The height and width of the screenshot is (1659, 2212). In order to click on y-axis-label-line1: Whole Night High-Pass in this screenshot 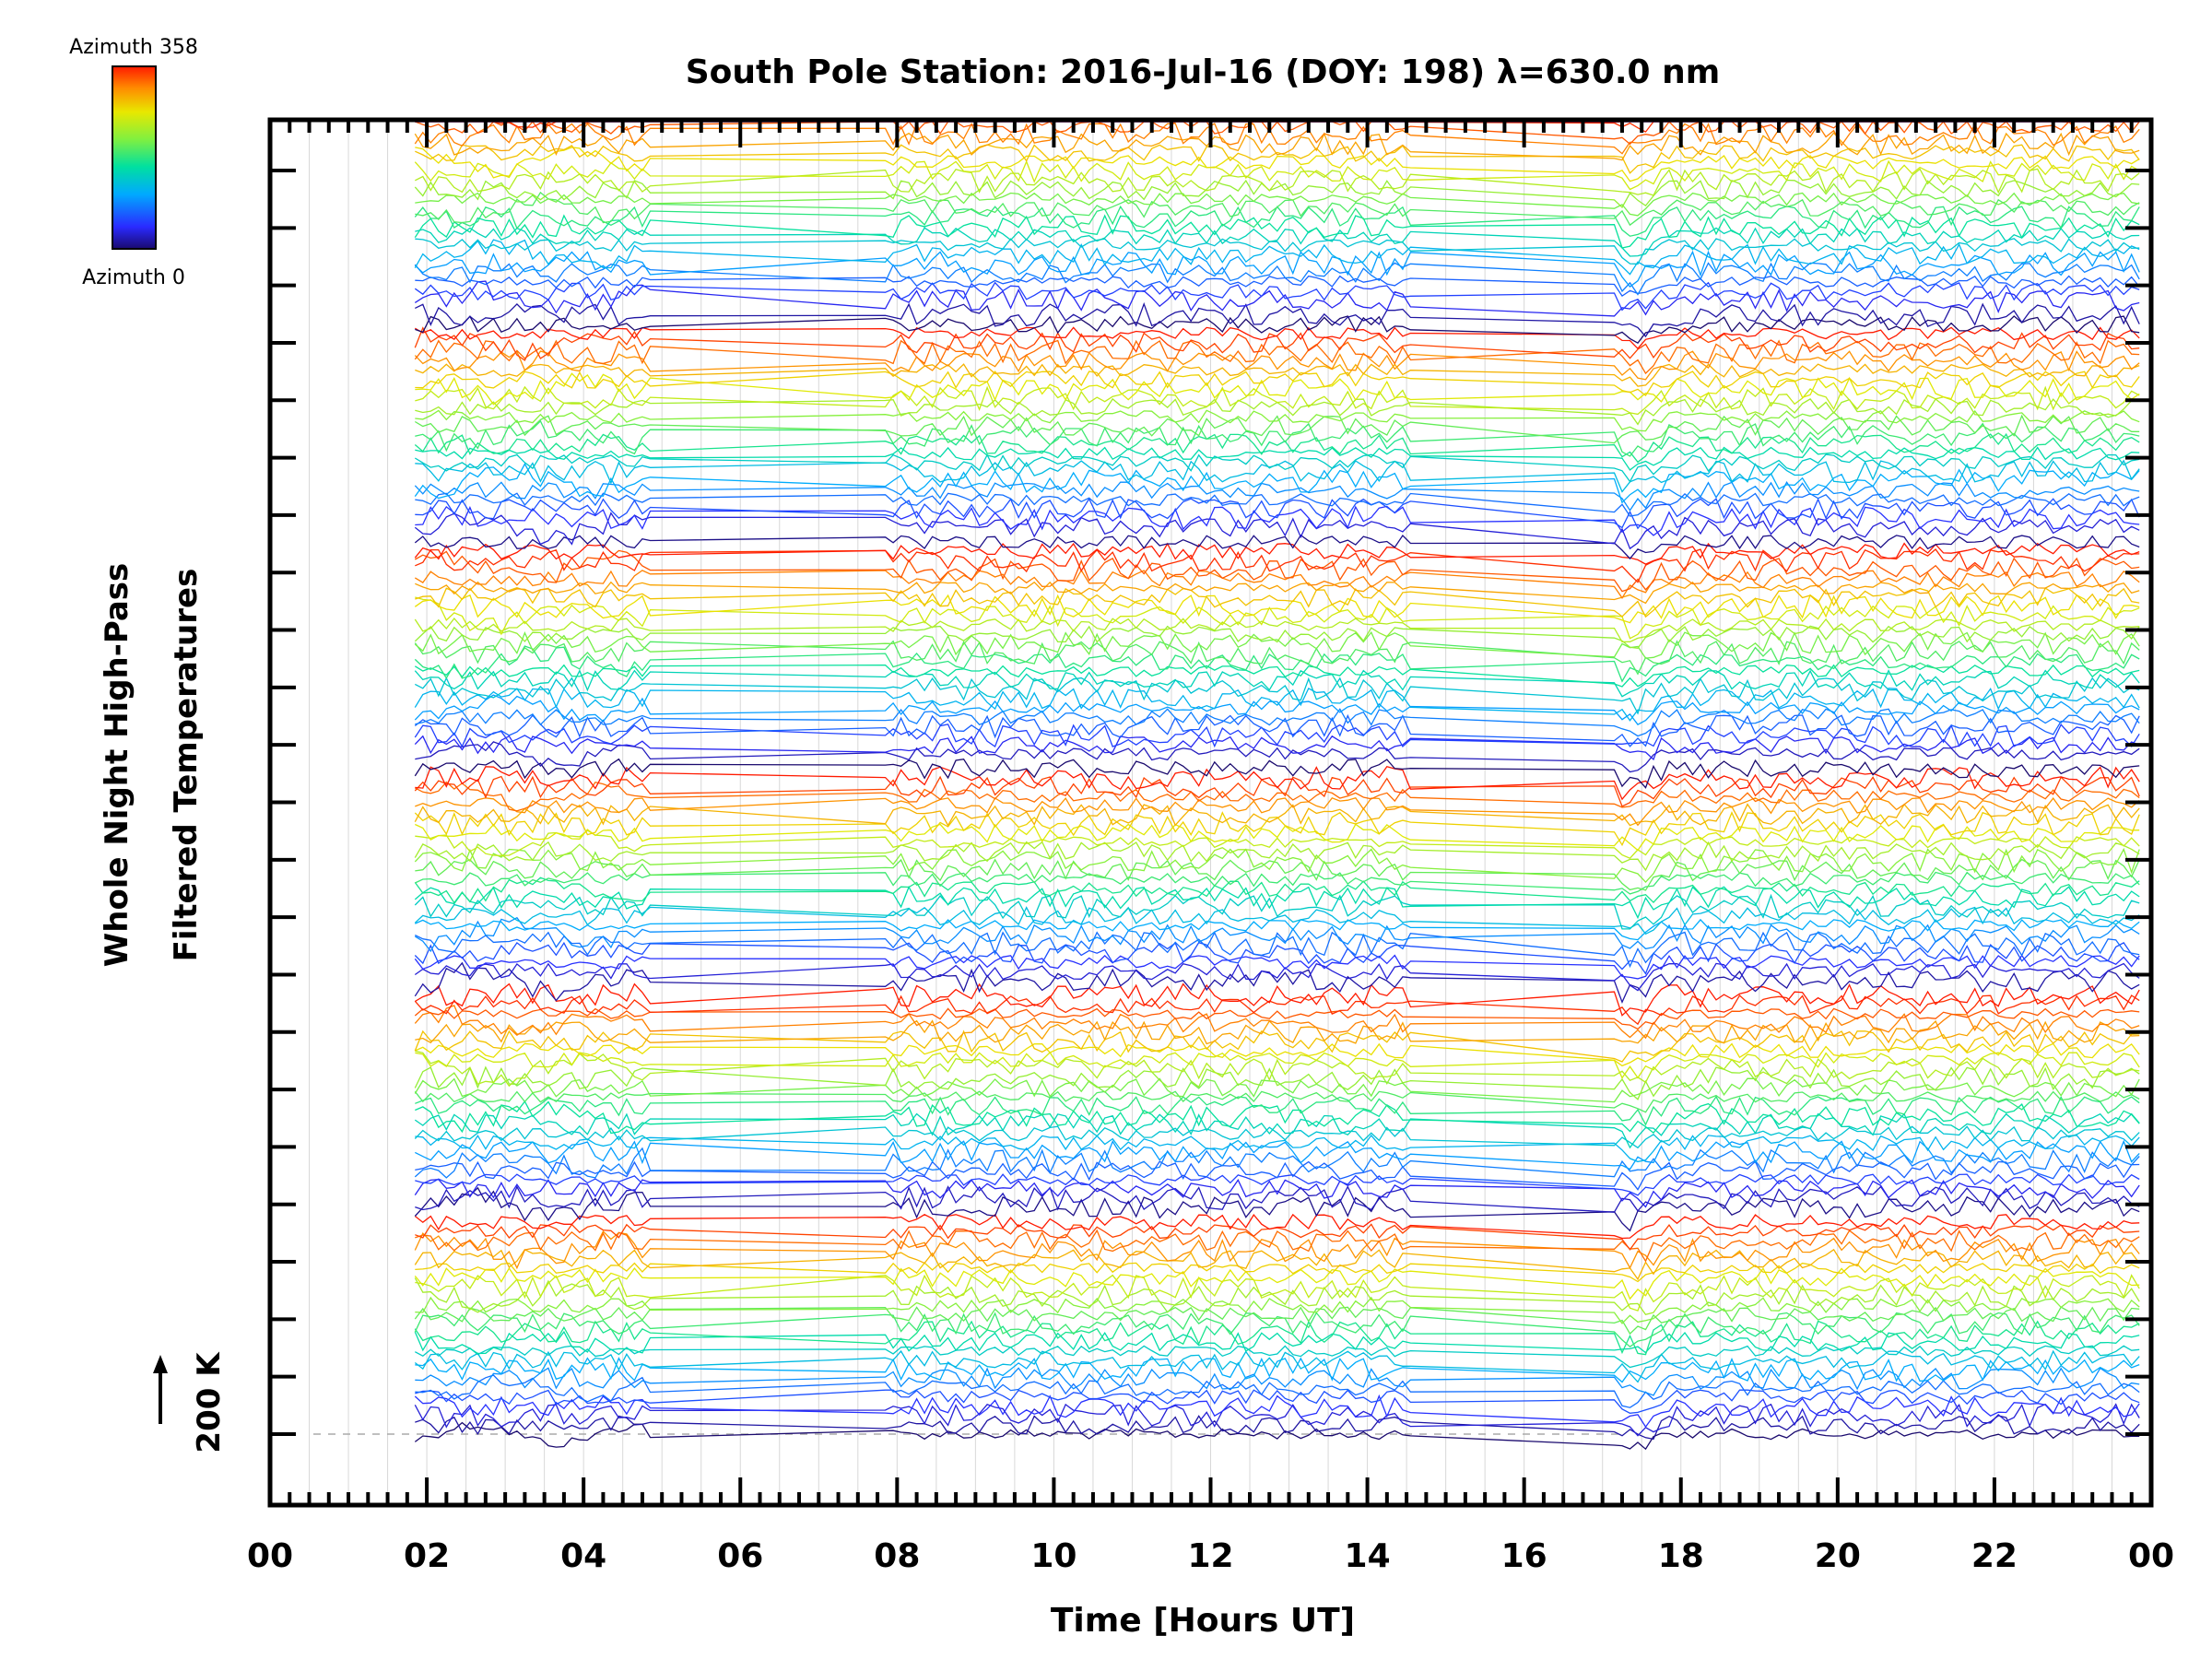, I will do `click(117, 765)`.